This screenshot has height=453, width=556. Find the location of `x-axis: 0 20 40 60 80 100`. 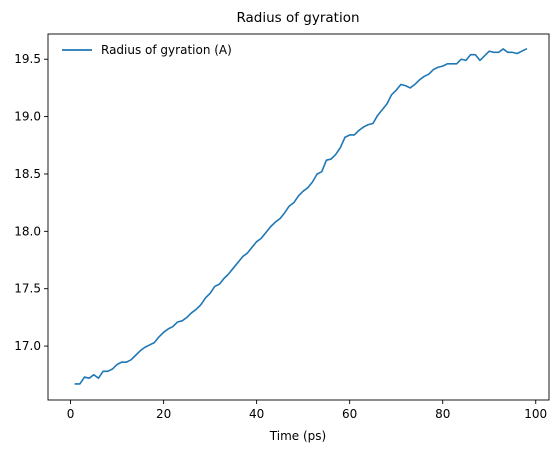

x-axis: 0 20 40 60 80 100 is located at coordinates (307, 410).